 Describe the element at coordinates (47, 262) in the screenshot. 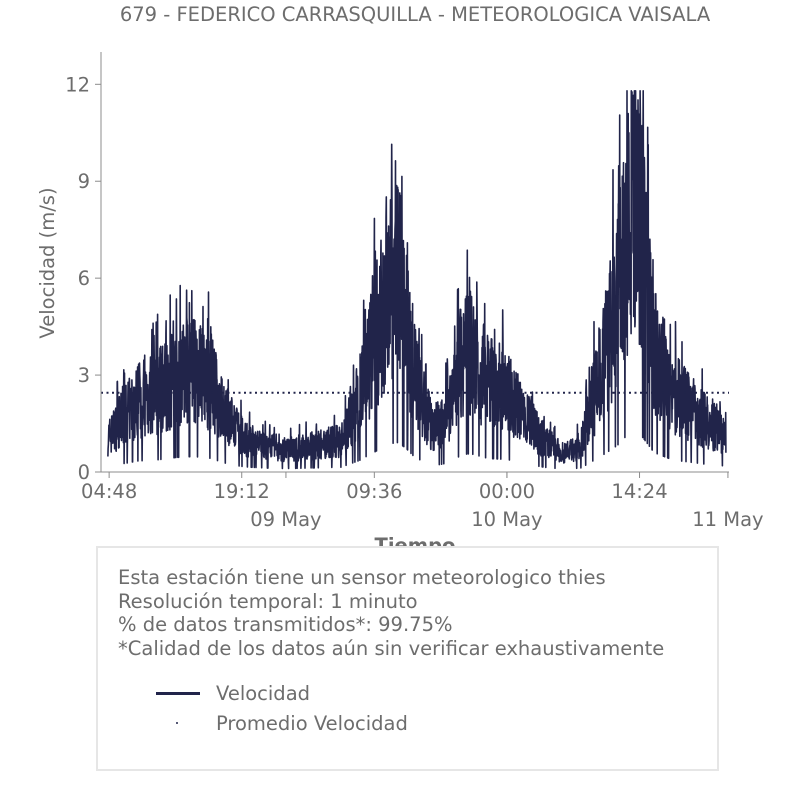

I see `y-axis-label: Velocidad (m/s)` at that location.